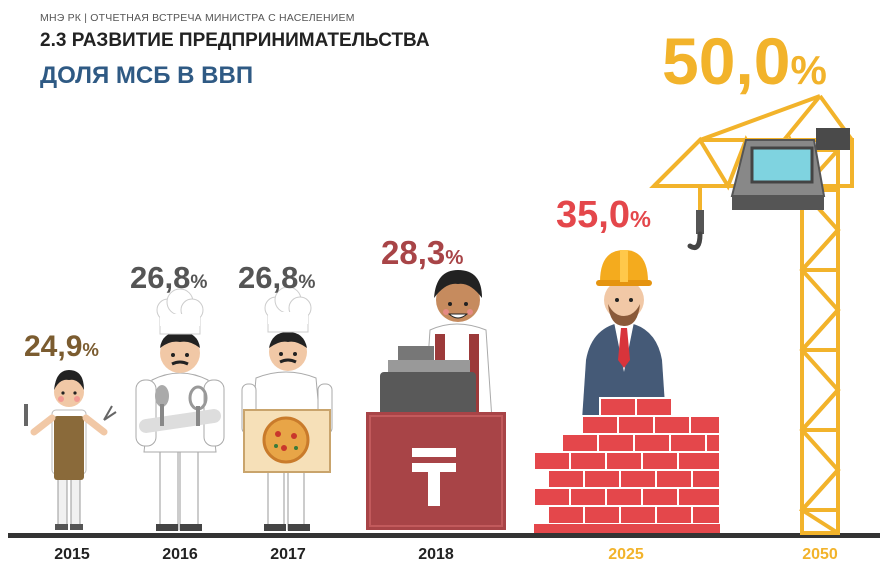 The height and width of the screenshot is (578, 890). I want to click on businessman-brick-wall-icon, so click(627, 391).